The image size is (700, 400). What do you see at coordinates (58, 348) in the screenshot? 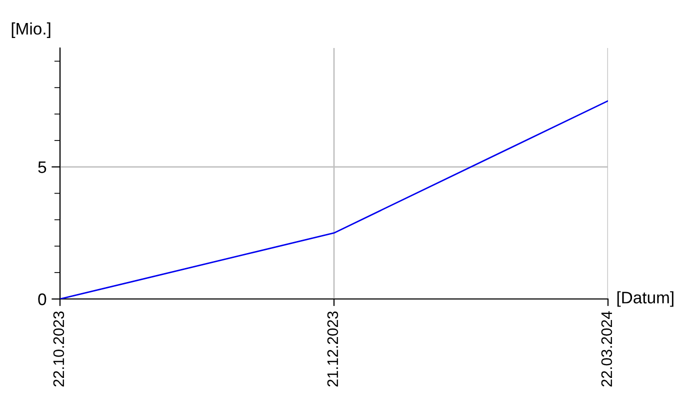
I see `x-tick-label: 22.10.2023` at bounding box center [58, 348].